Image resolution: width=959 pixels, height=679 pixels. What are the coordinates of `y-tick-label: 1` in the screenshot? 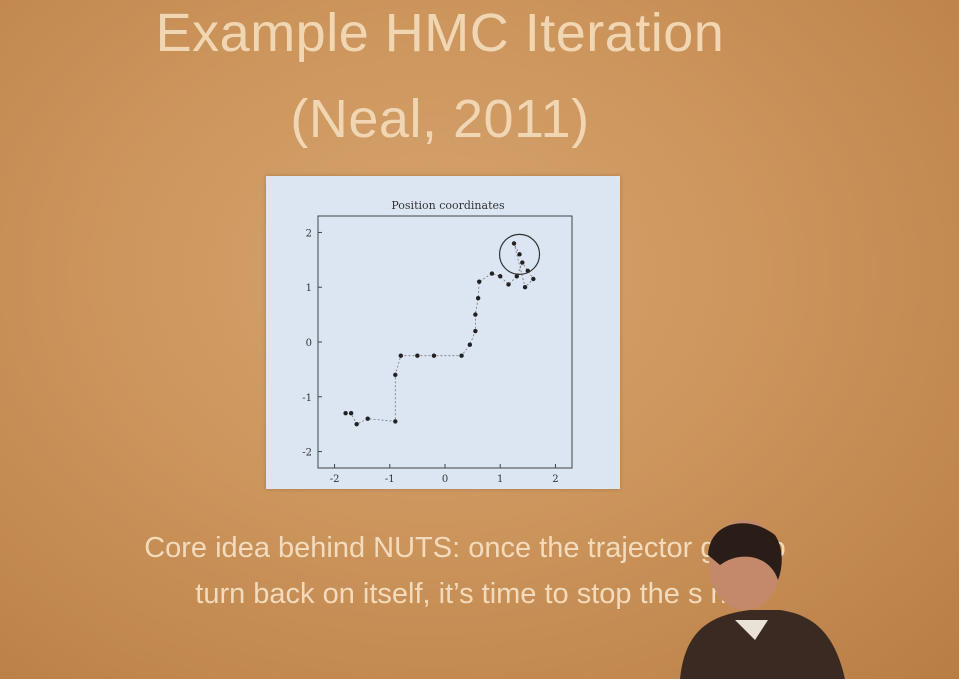 It's located at (309, 288).